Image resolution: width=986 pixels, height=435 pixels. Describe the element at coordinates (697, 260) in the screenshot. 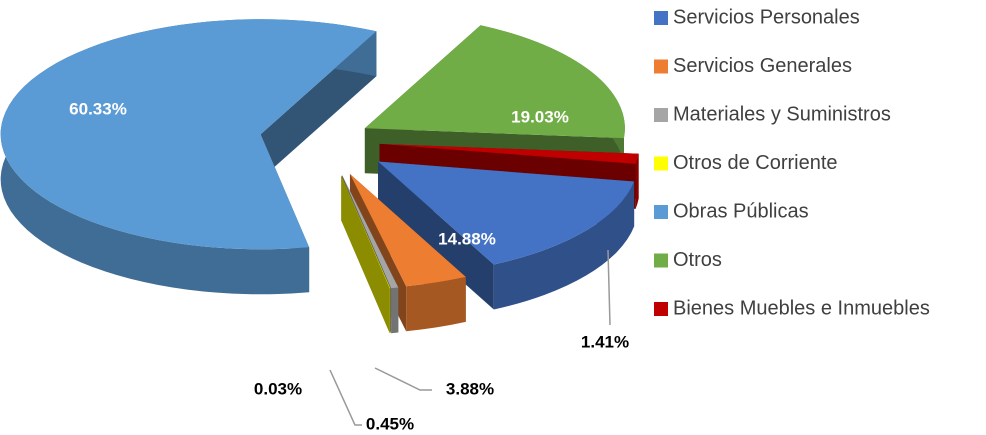

I see `legend-label: Otros` at that location.